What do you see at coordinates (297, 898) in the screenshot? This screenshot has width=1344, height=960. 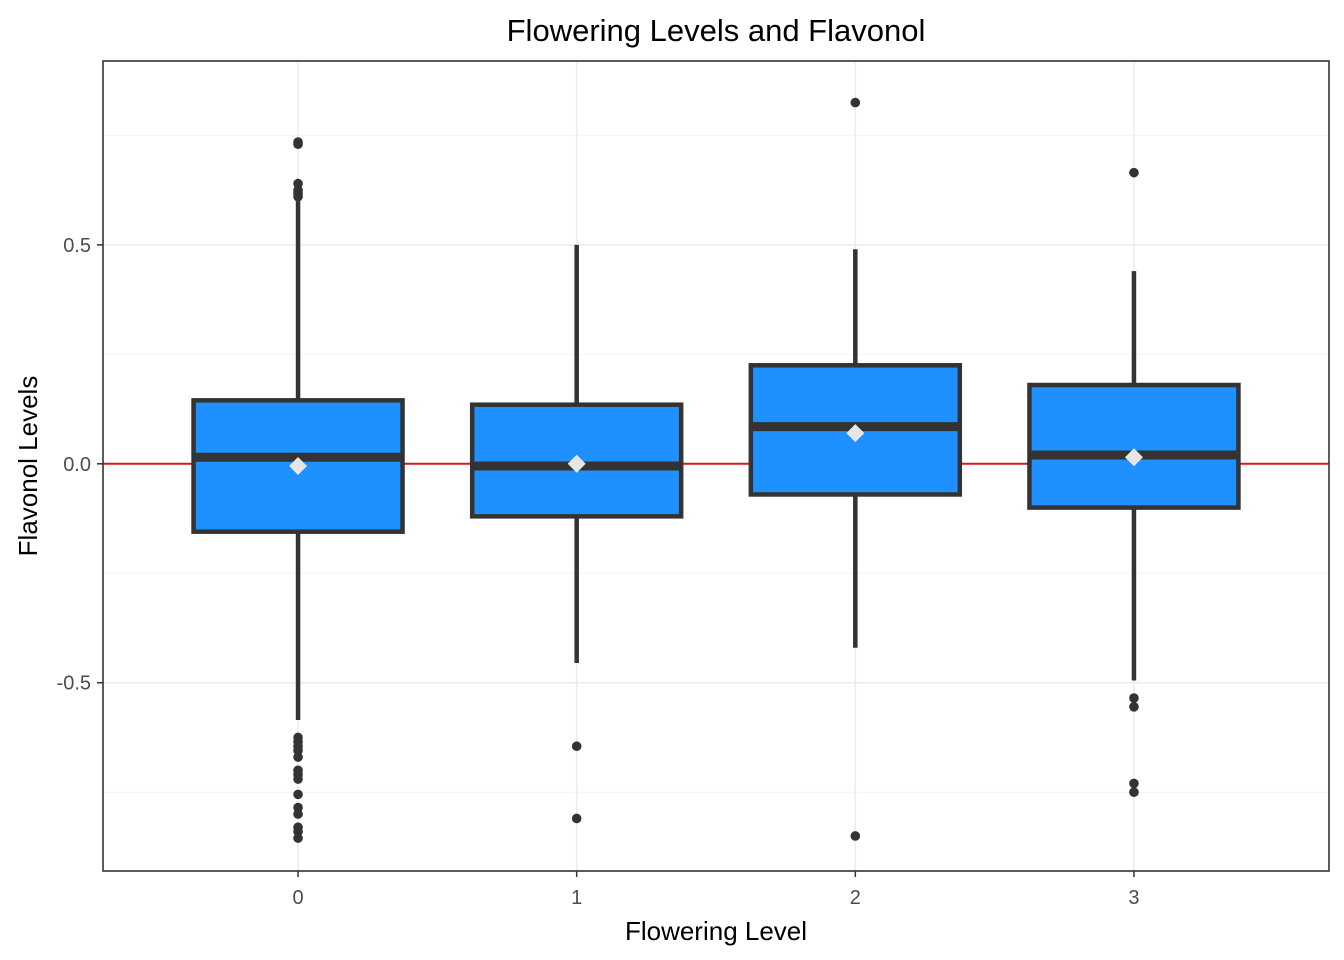 I see `x-tick-label: 0` at bounding box center [297, 898].